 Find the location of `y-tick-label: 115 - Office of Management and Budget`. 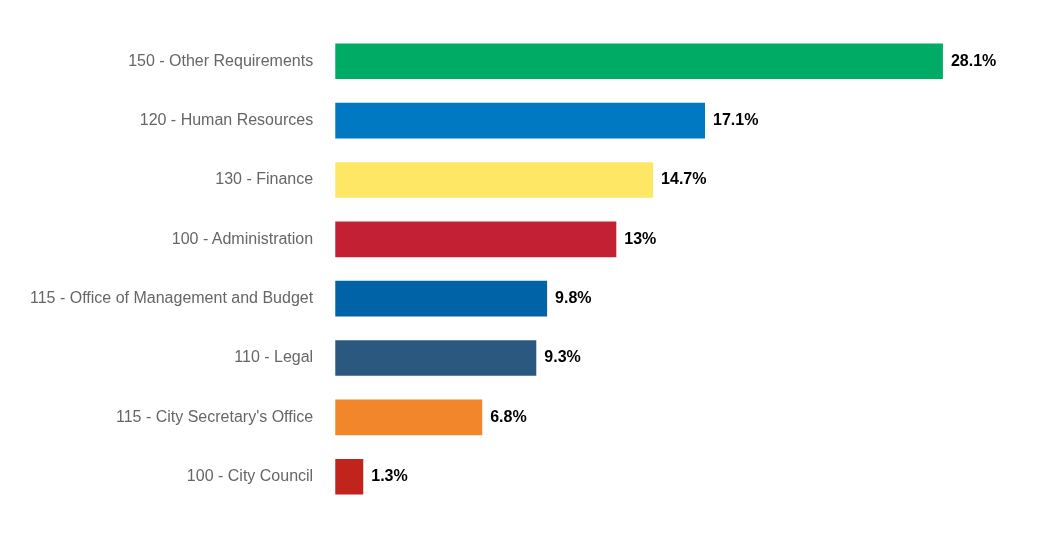

y-tick-label: 115 - Office of Management and Budget is located at coordinates (171, 298).